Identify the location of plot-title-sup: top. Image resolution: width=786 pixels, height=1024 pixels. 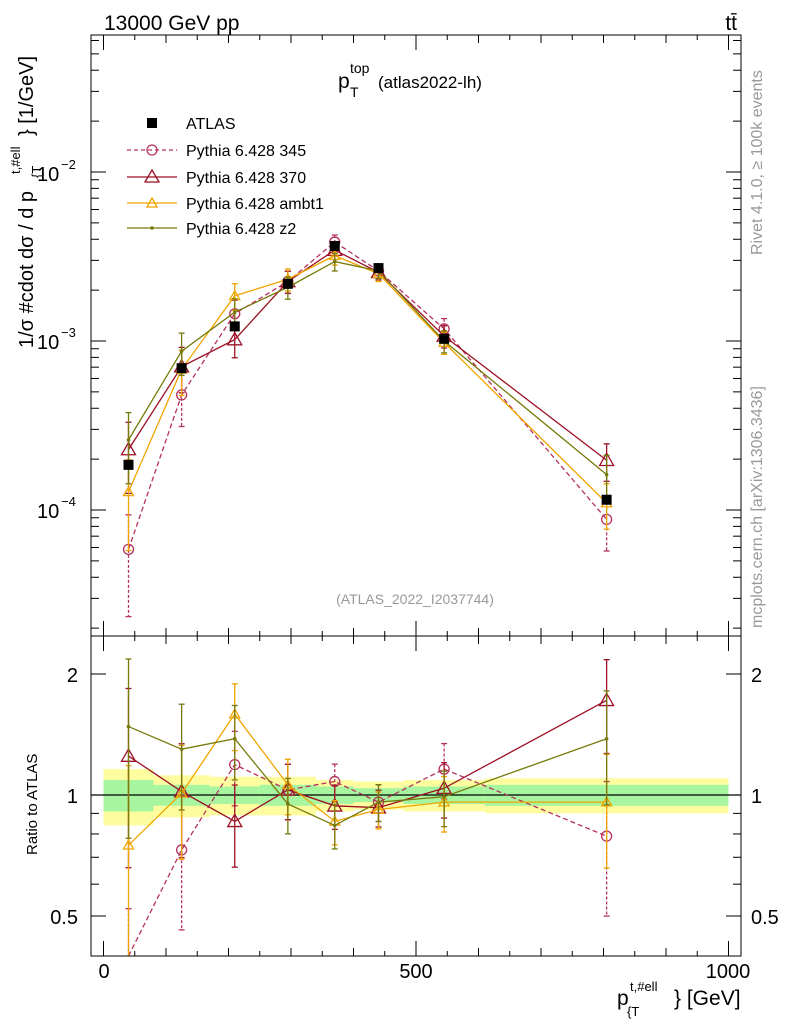
(360, 68).